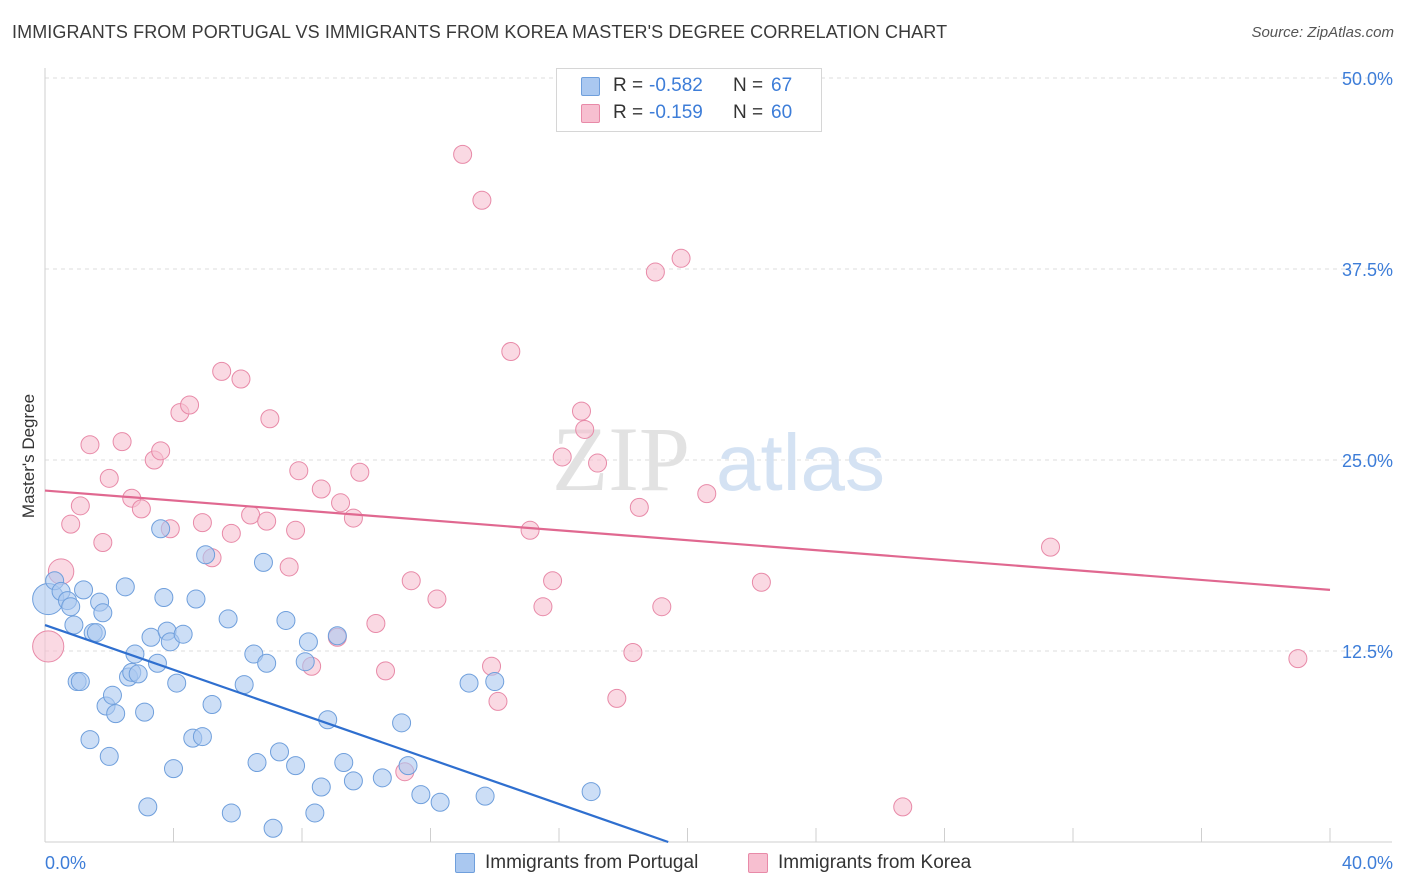 The height and width of the screenshot is (892, 1406). I want to click on y-tick-labels: 12.5% 25.0% 37.5% 50.0%, so click(1367, 365).